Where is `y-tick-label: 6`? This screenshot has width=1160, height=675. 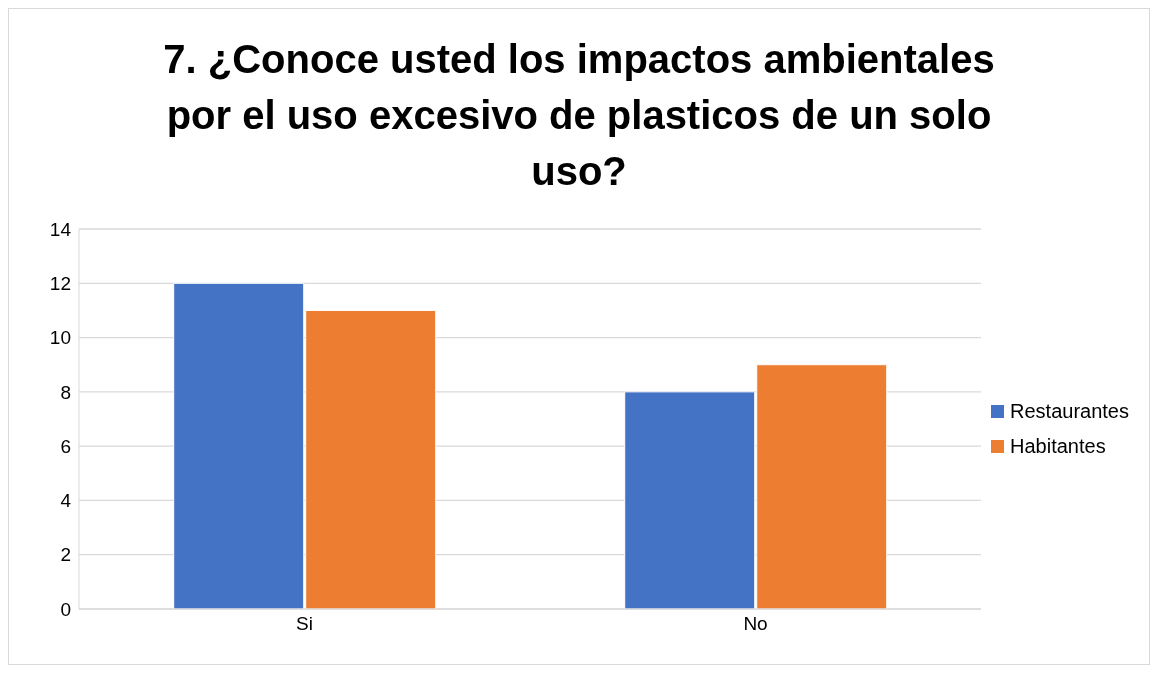 y-tick-label: 6 is located at coordinates (65, 446).